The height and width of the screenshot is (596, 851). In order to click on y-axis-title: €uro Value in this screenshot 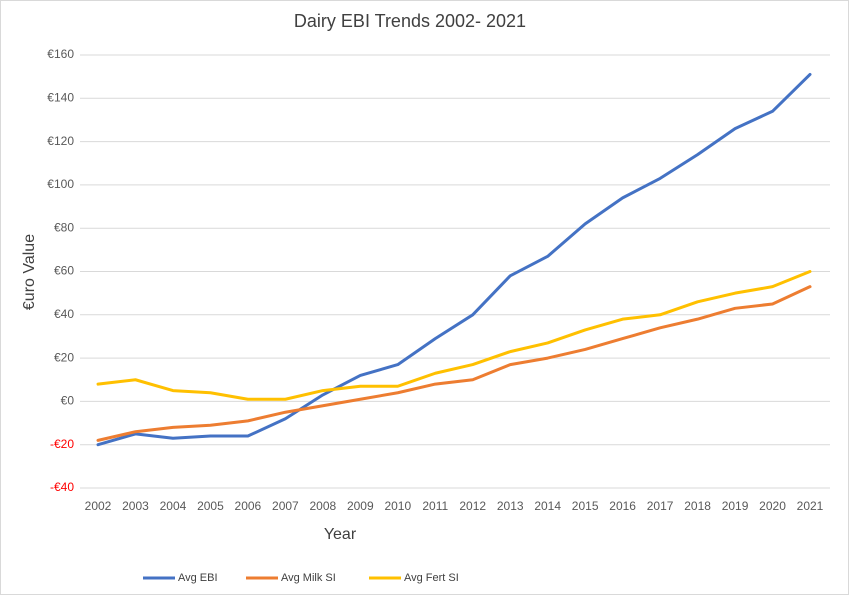, I will do `click(29, 272)`.